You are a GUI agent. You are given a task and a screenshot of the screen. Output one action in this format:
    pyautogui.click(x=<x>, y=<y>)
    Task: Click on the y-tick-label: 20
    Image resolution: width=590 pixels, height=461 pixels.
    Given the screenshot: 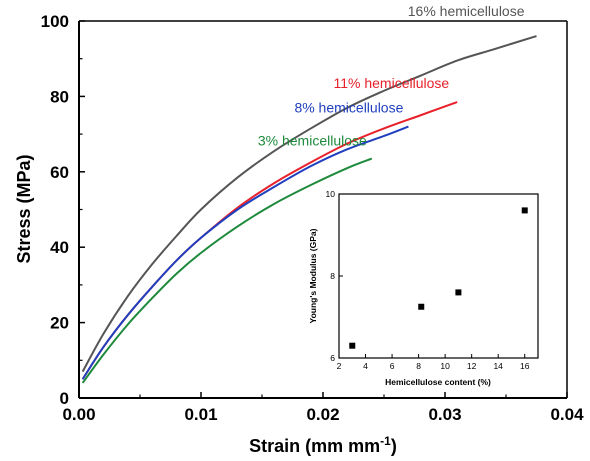 What is the action you would take?
    pyautogui.click(x=59, y=323)
    